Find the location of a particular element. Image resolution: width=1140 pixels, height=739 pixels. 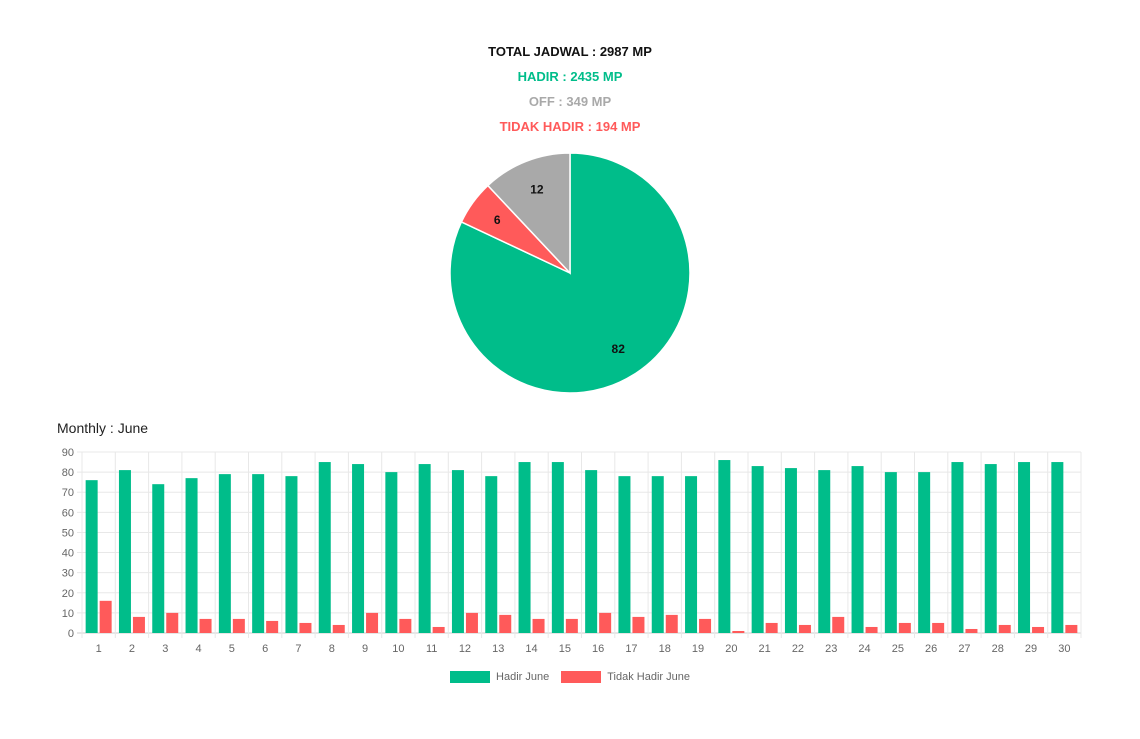

x-tick-label: 15 is located at coordinates (565, 649).